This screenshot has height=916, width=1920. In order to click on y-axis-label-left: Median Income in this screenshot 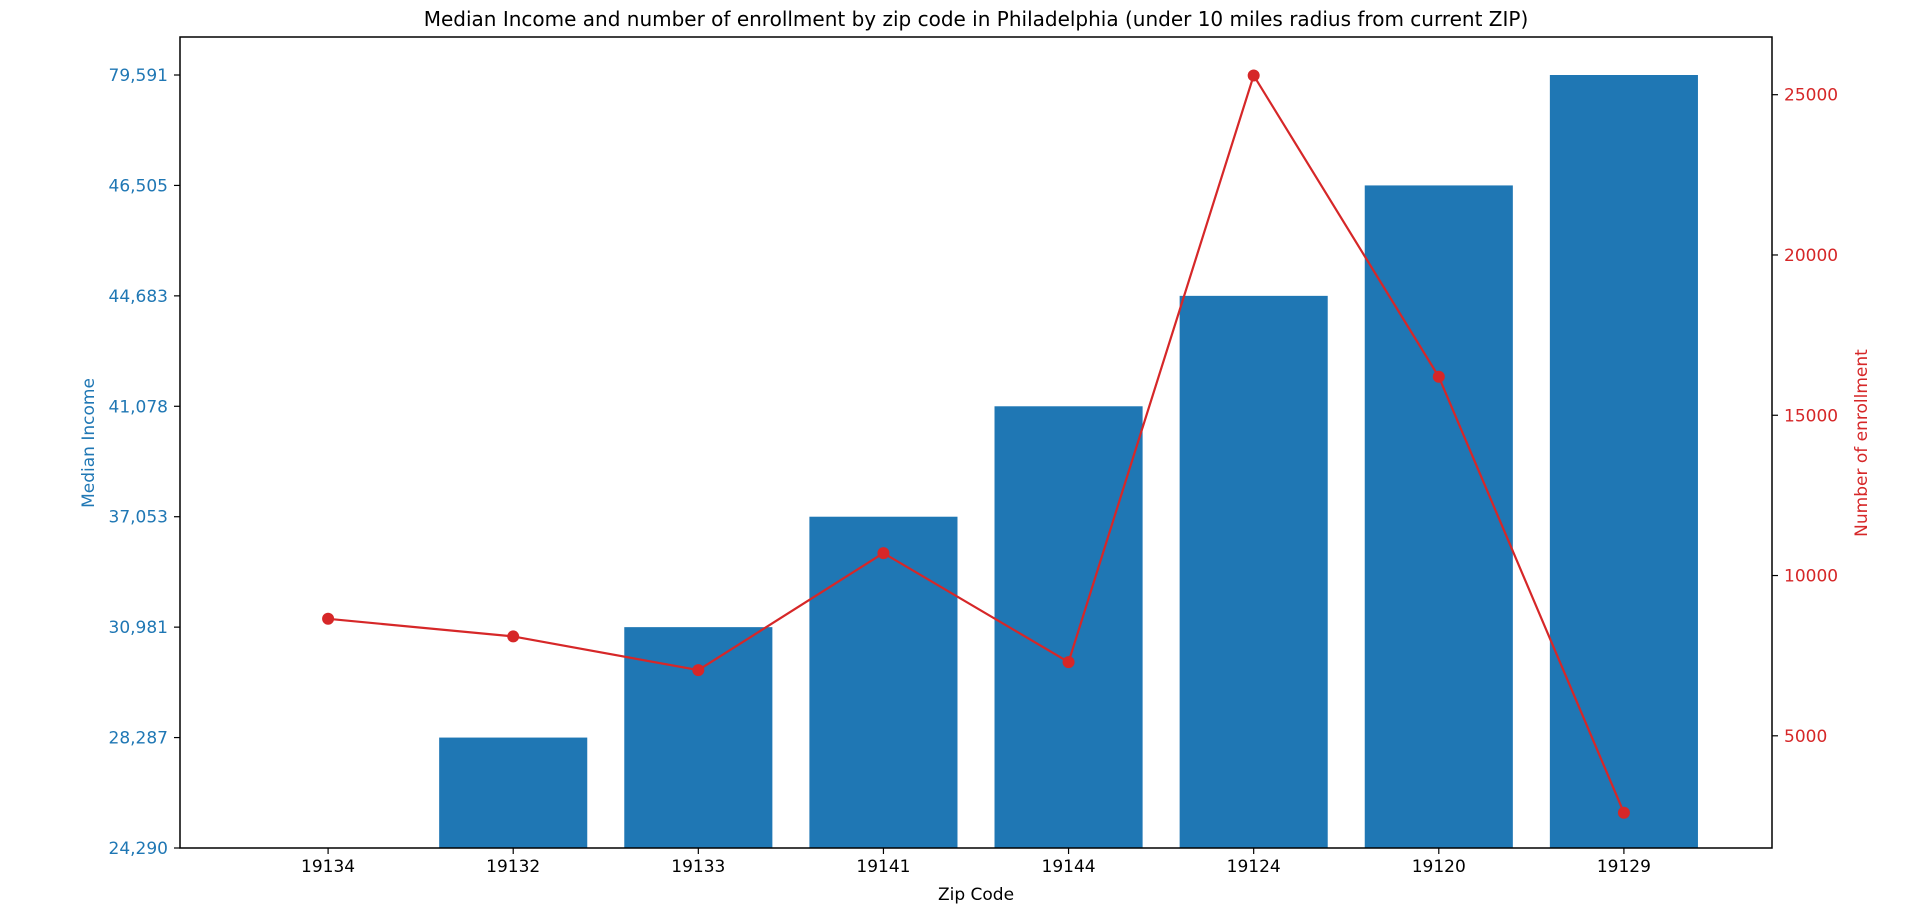, I will do `click(89, 443)`.